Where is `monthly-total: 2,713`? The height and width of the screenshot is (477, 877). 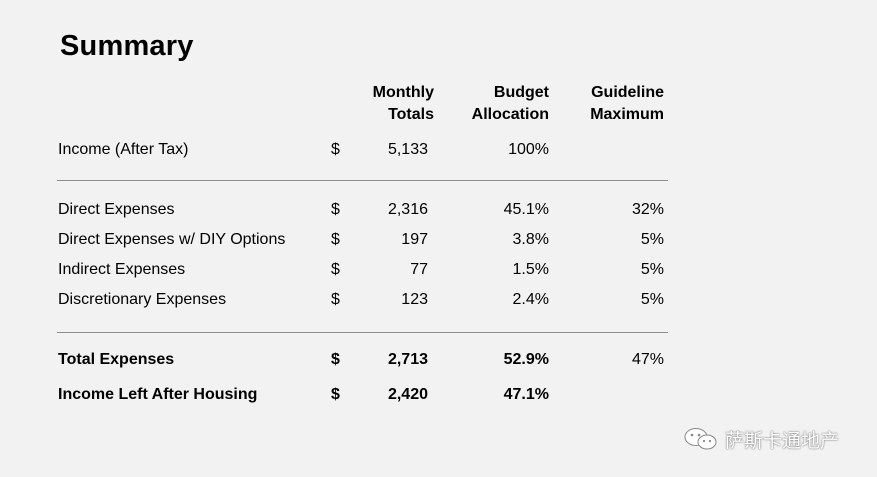
monthly-total: 2,713 is located at coordinates (407, 359).